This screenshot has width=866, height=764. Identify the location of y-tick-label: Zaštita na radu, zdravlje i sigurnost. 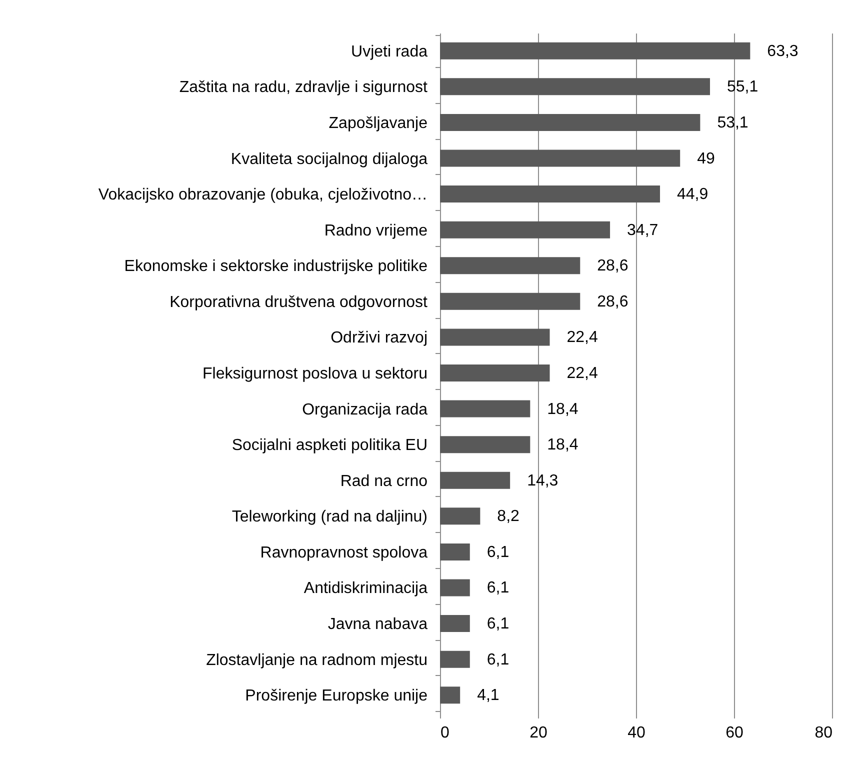
(303, 87).